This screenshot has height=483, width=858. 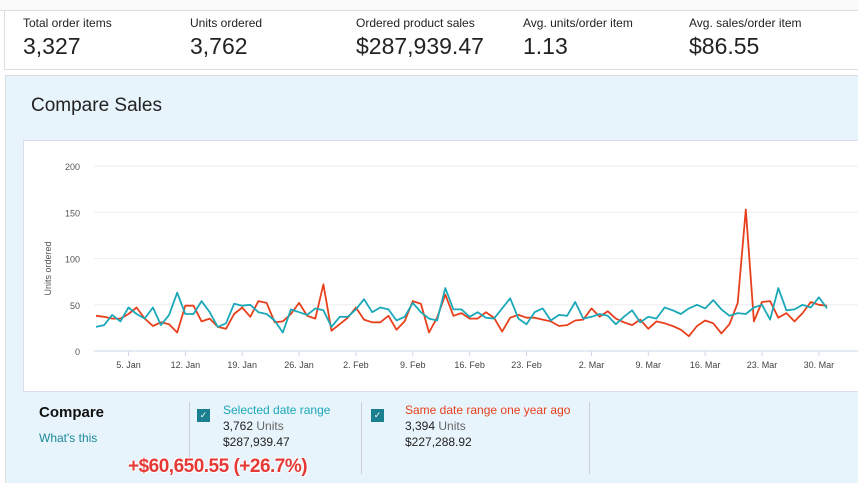 I want to click on series-line-selected, so click(x=461, y=310).